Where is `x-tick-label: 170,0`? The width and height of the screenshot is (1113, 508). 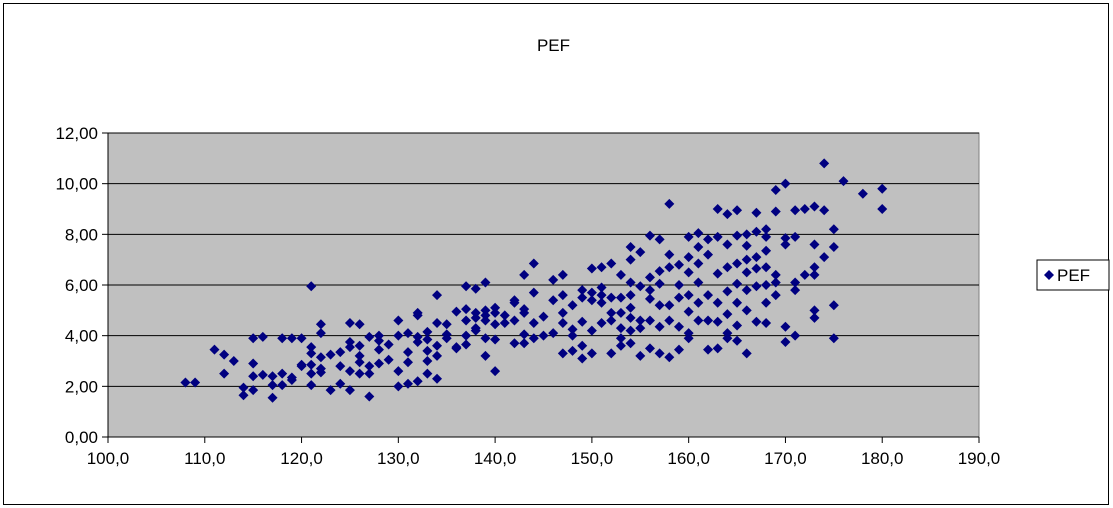
x-tick-label: 170,0 is located at coordinates (785, 458).